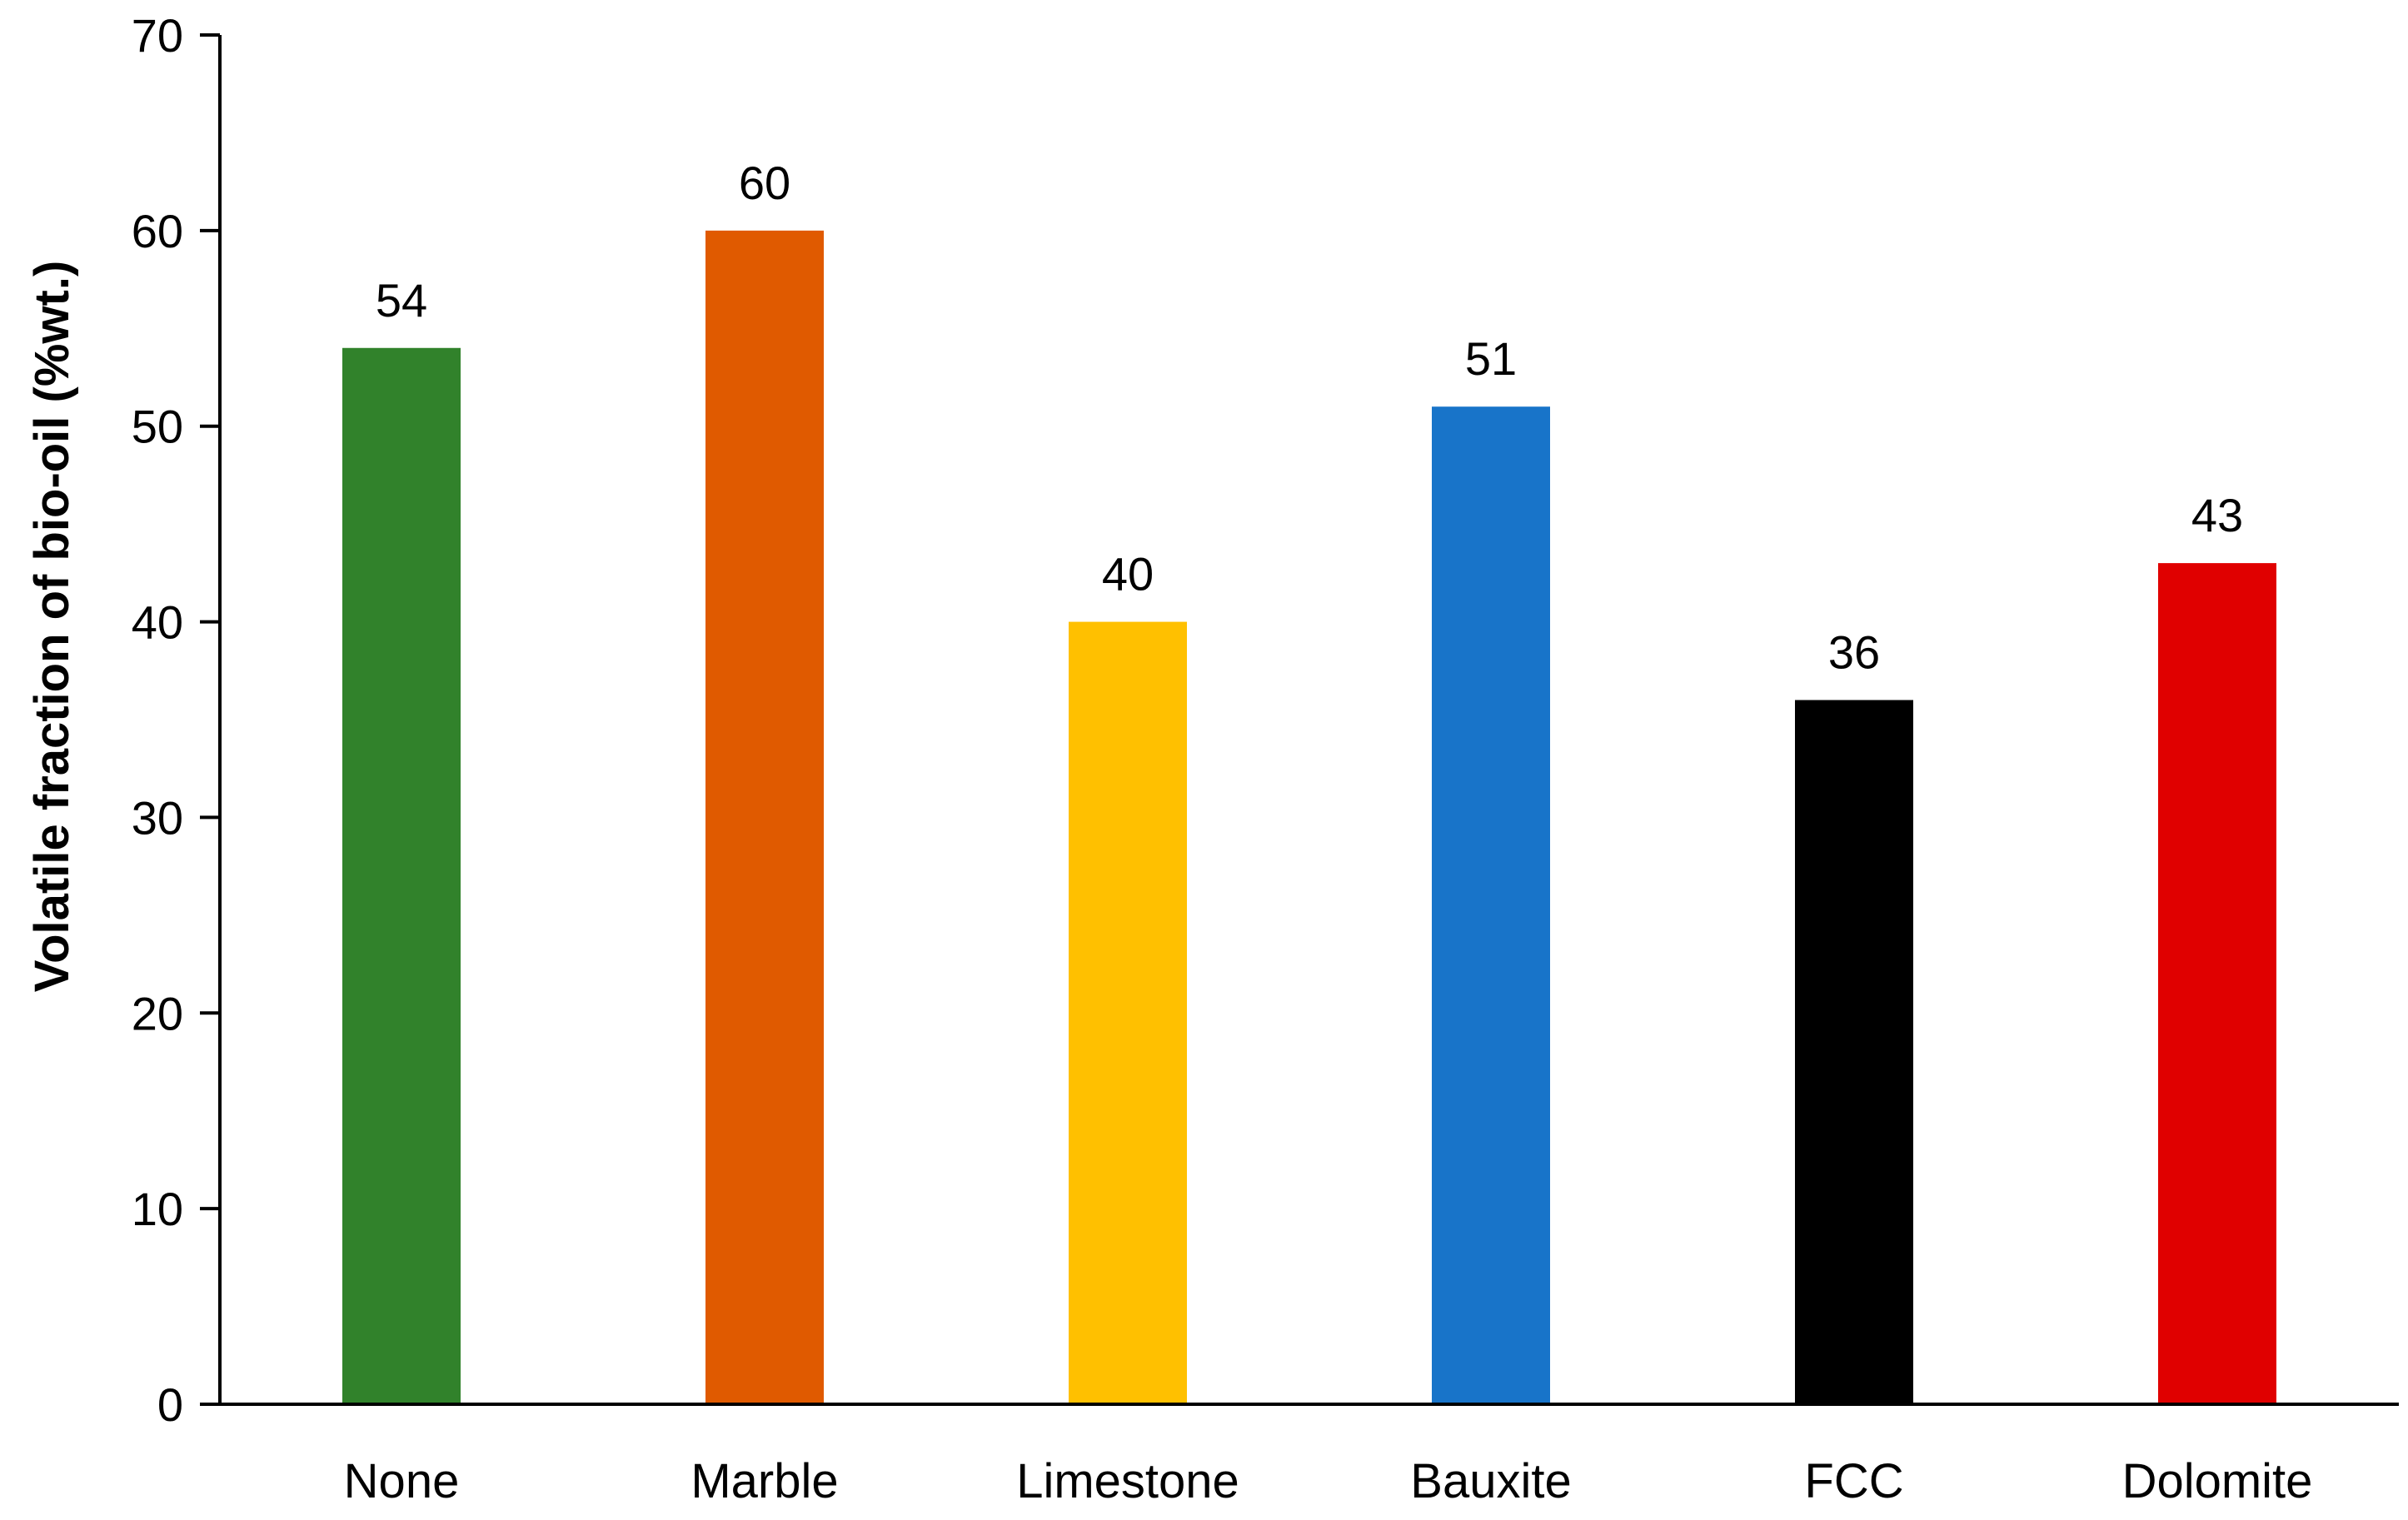 The height and width of the screenshot is (1520, 2408). I want to click on y-tick-label-10: 10, so click(157, 1209).